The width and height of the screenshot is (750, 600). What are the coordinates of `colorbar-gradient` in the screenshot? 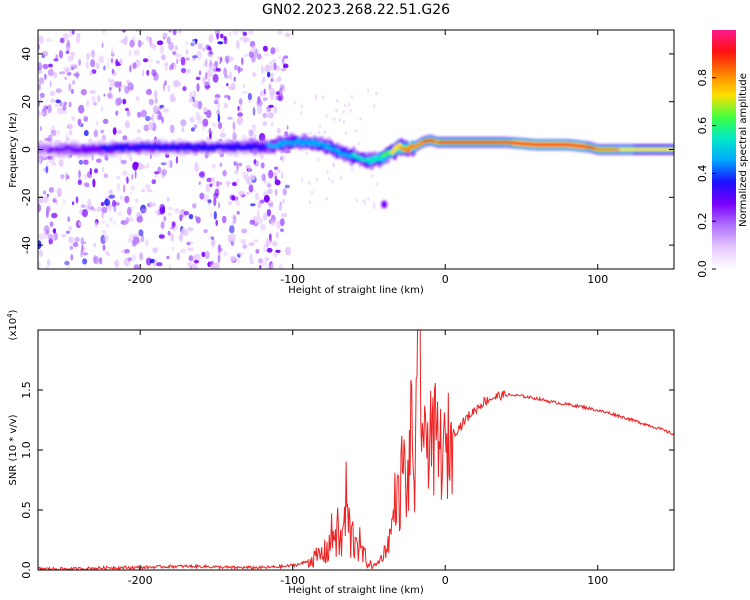 It's located at (724, 149).